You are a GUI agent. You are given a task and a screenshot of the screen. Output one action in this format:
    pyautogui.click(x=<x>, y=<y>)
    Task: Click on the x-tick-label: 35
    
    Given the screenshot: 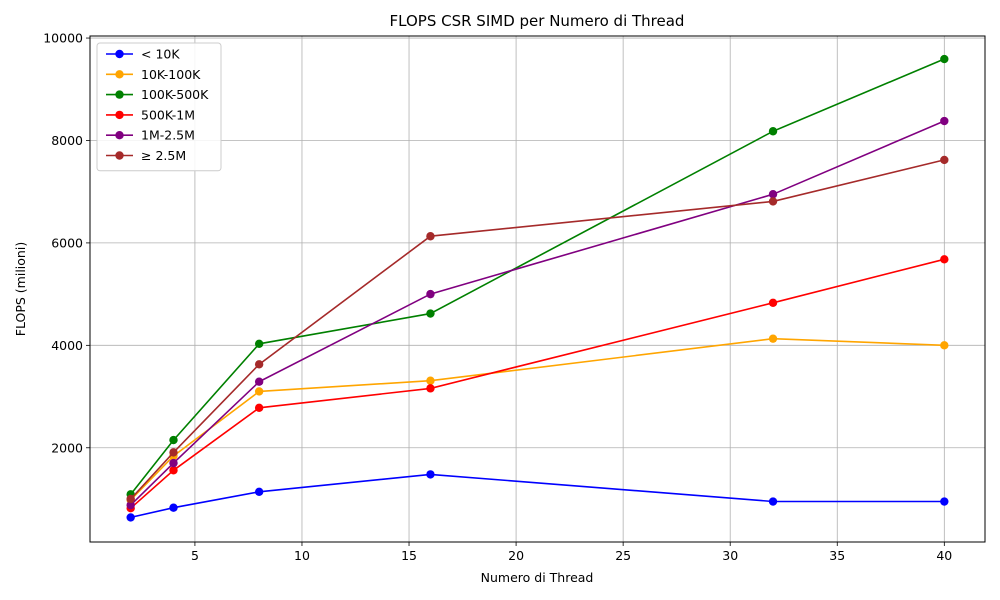 What is the action you would take?
    pyautogui.click(x=837, y=555)
    